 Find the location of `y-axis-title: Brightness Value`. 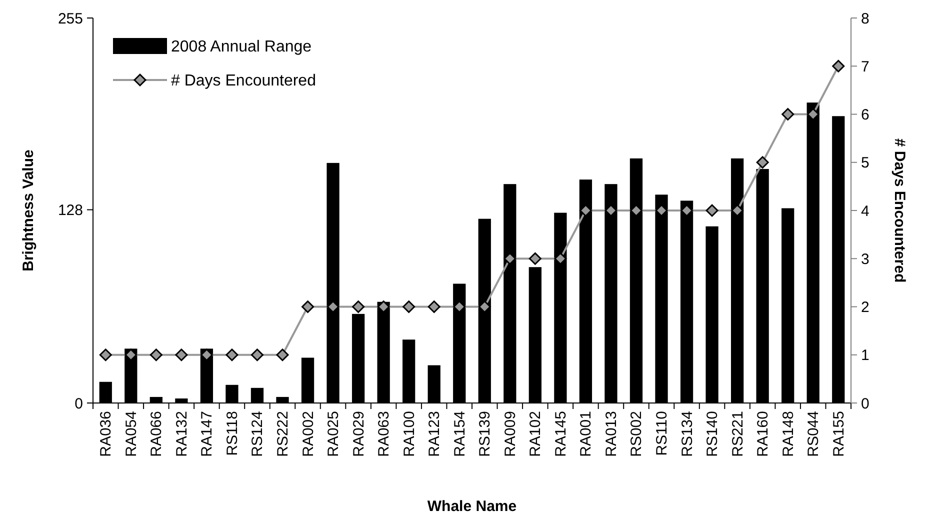

y-axis-title: Brightness Value is located at coordinates (28, 211).